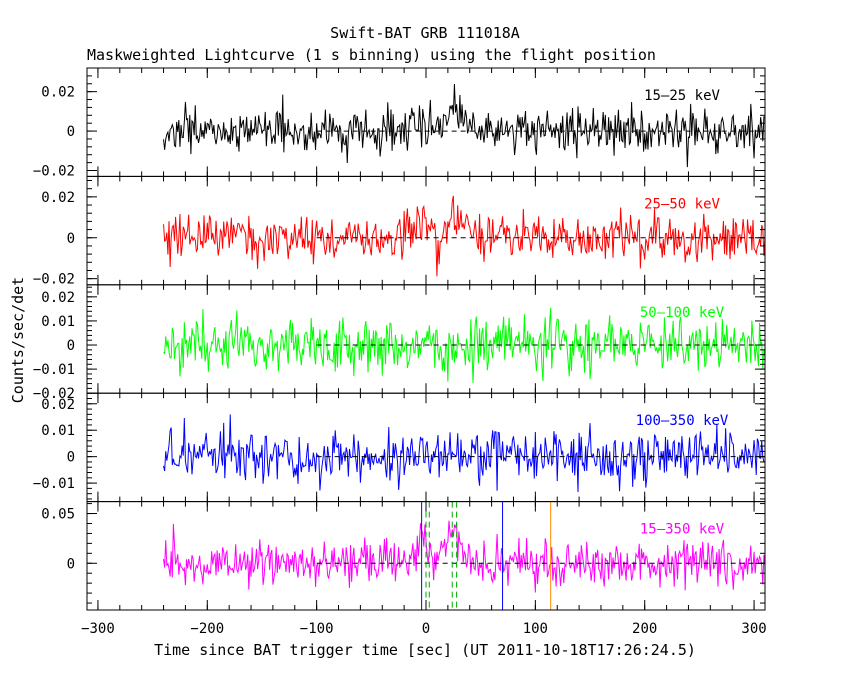  What do you see at coordinates (682, 530) in the screenshot?
I see `band-label-5: 15–350 keV` at bounding box center [682, 530].